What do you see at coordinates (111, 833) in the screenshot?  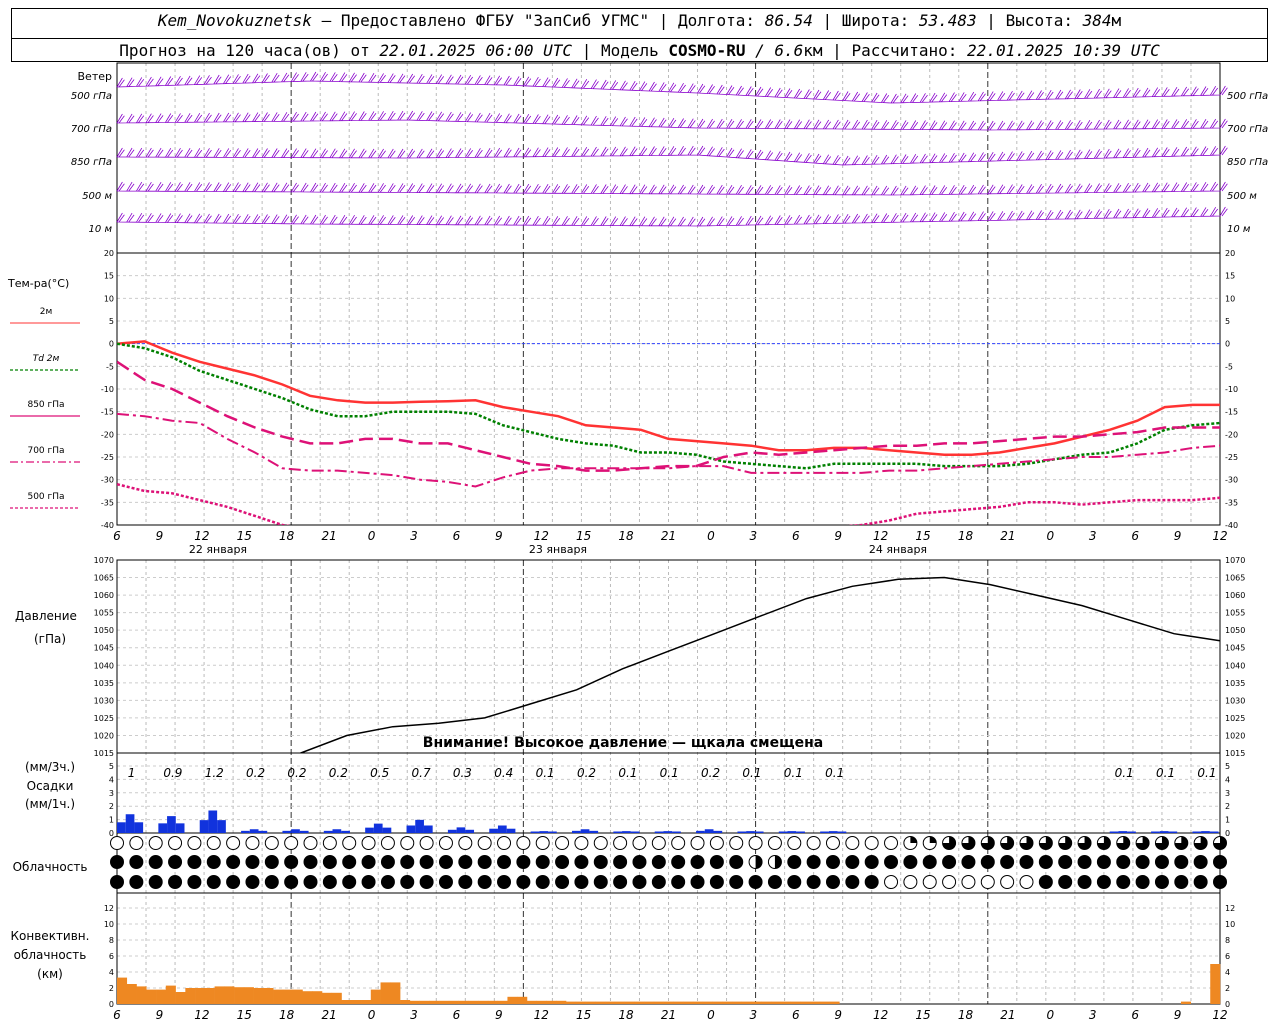 I see `precip-tick-label: 0` at bounding box center [111, 833].